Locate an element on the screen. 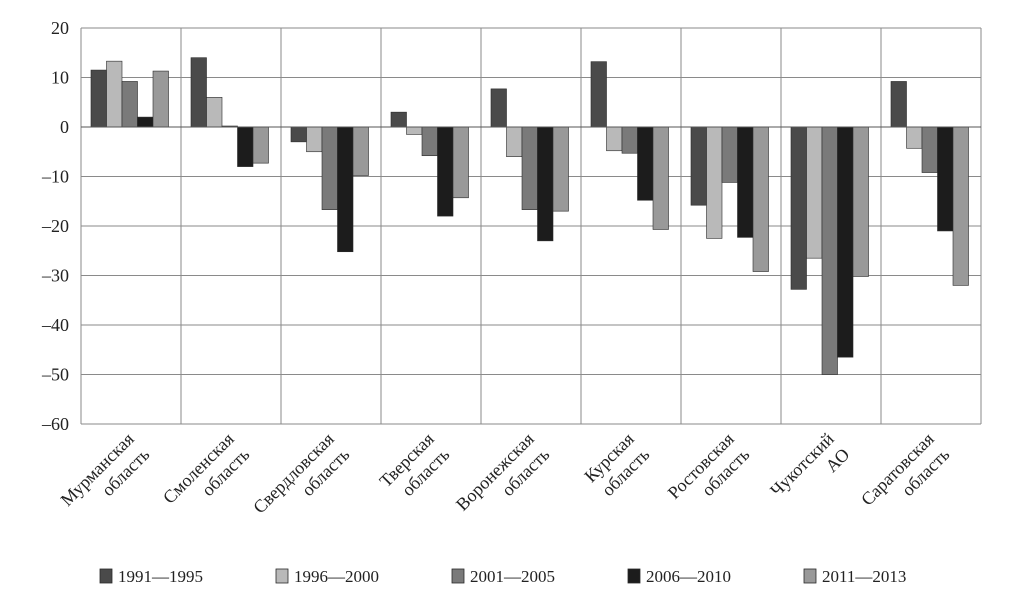 This screenshot has width=1028, height=605. legend-label: 2006—2010 is located at coordinates (688, 576).